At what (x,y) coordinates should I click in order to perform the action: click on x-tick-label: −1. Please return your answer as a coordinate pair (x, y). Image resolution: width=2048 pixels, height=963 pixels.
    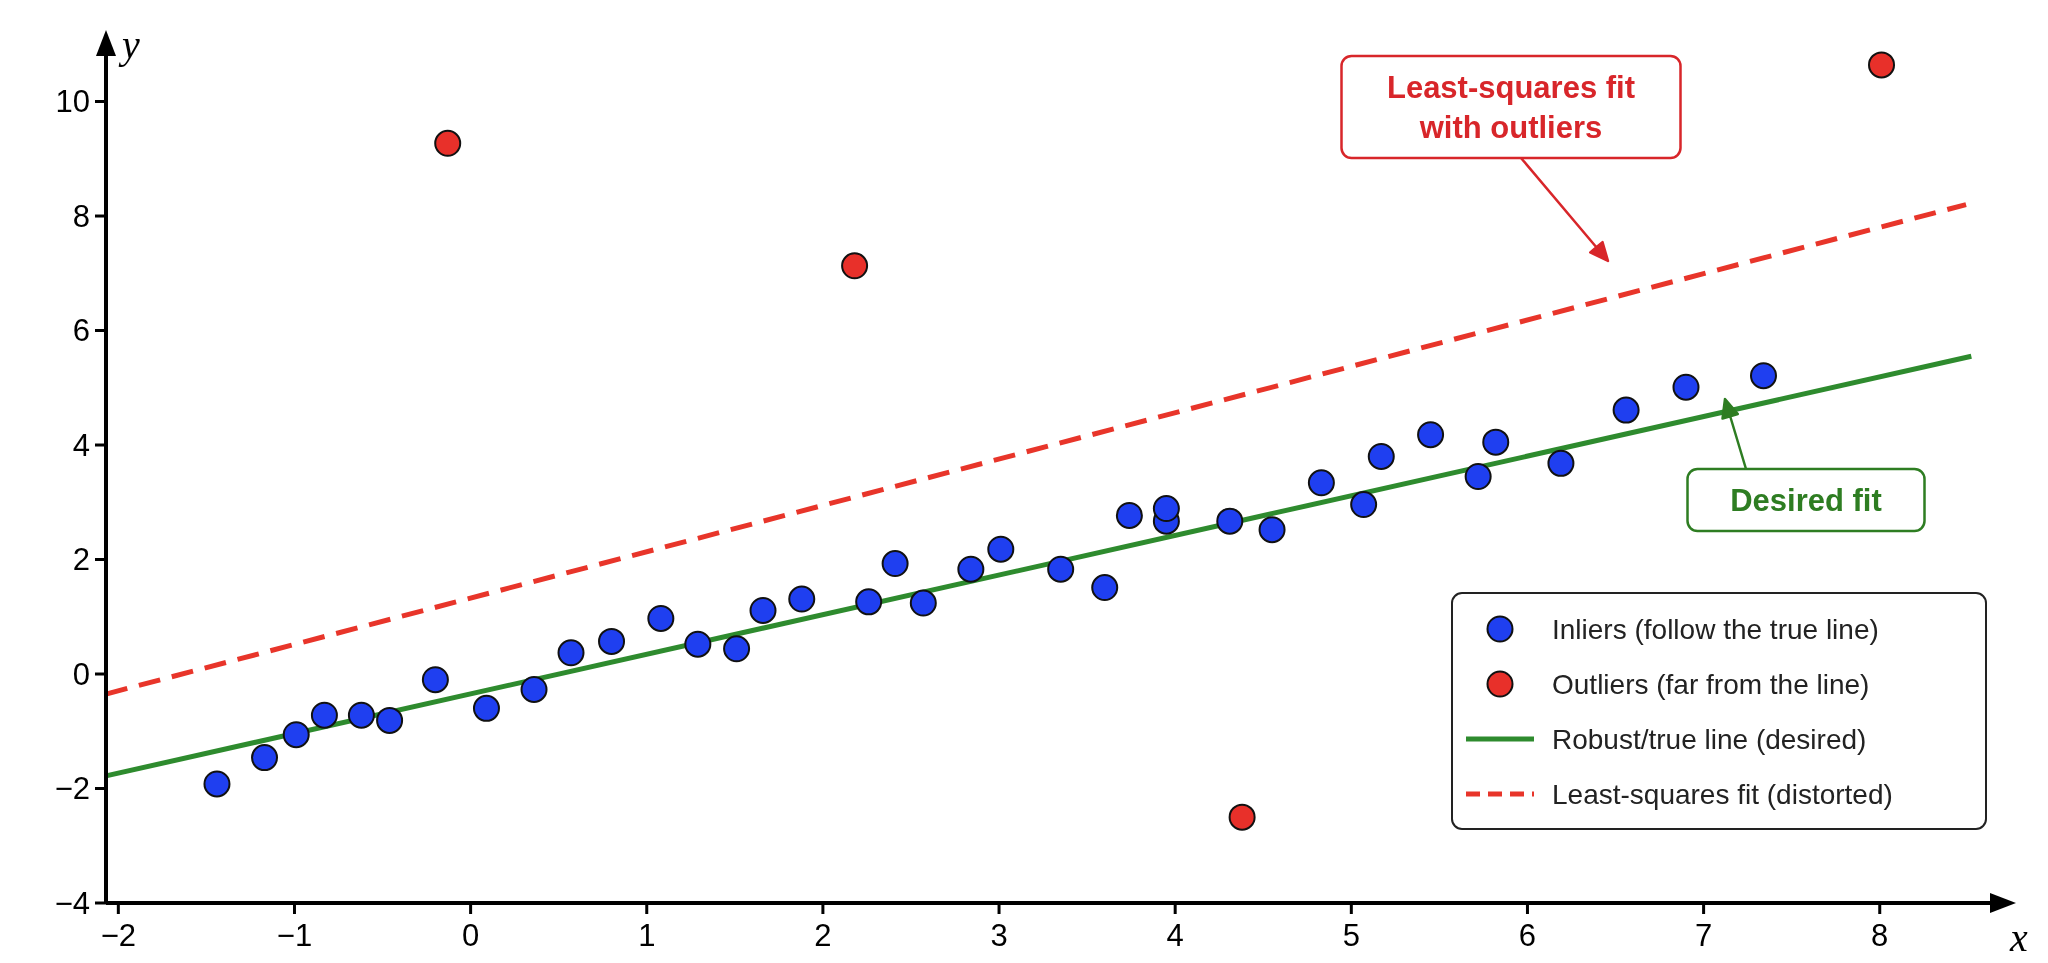
    Looking at the image, I should click on (294, 935).